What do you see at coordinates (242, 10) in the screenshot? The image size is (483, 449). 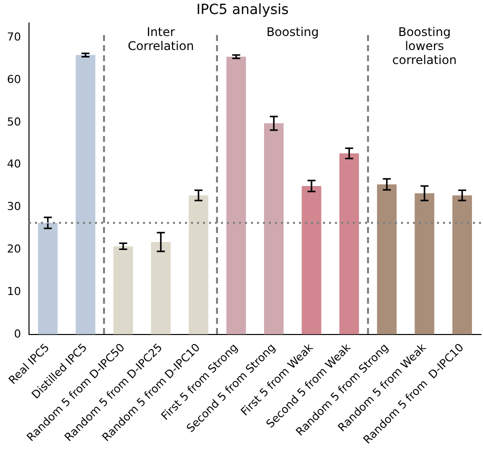 I see `chart-title: IPC5 analysis` at bounding box center [242, 10].